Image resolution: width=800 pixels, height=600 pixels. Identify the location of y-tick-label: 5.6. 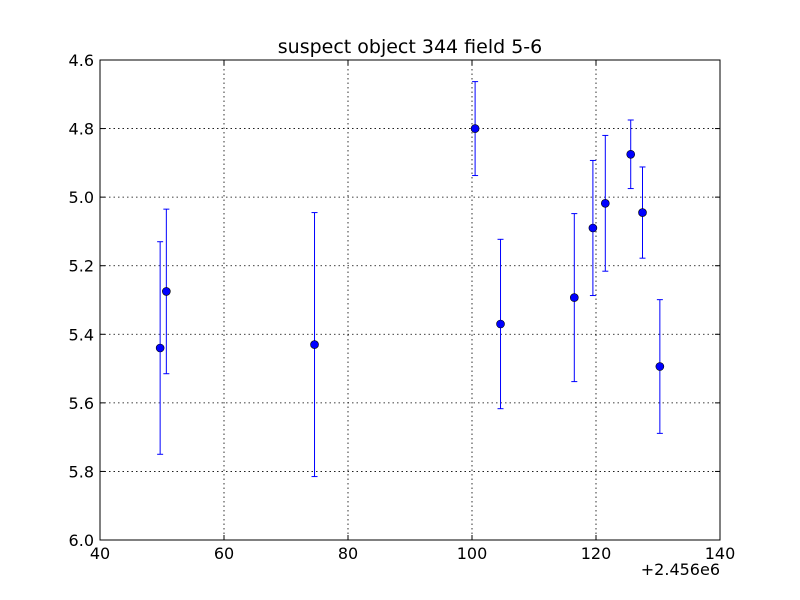
(81, 403).